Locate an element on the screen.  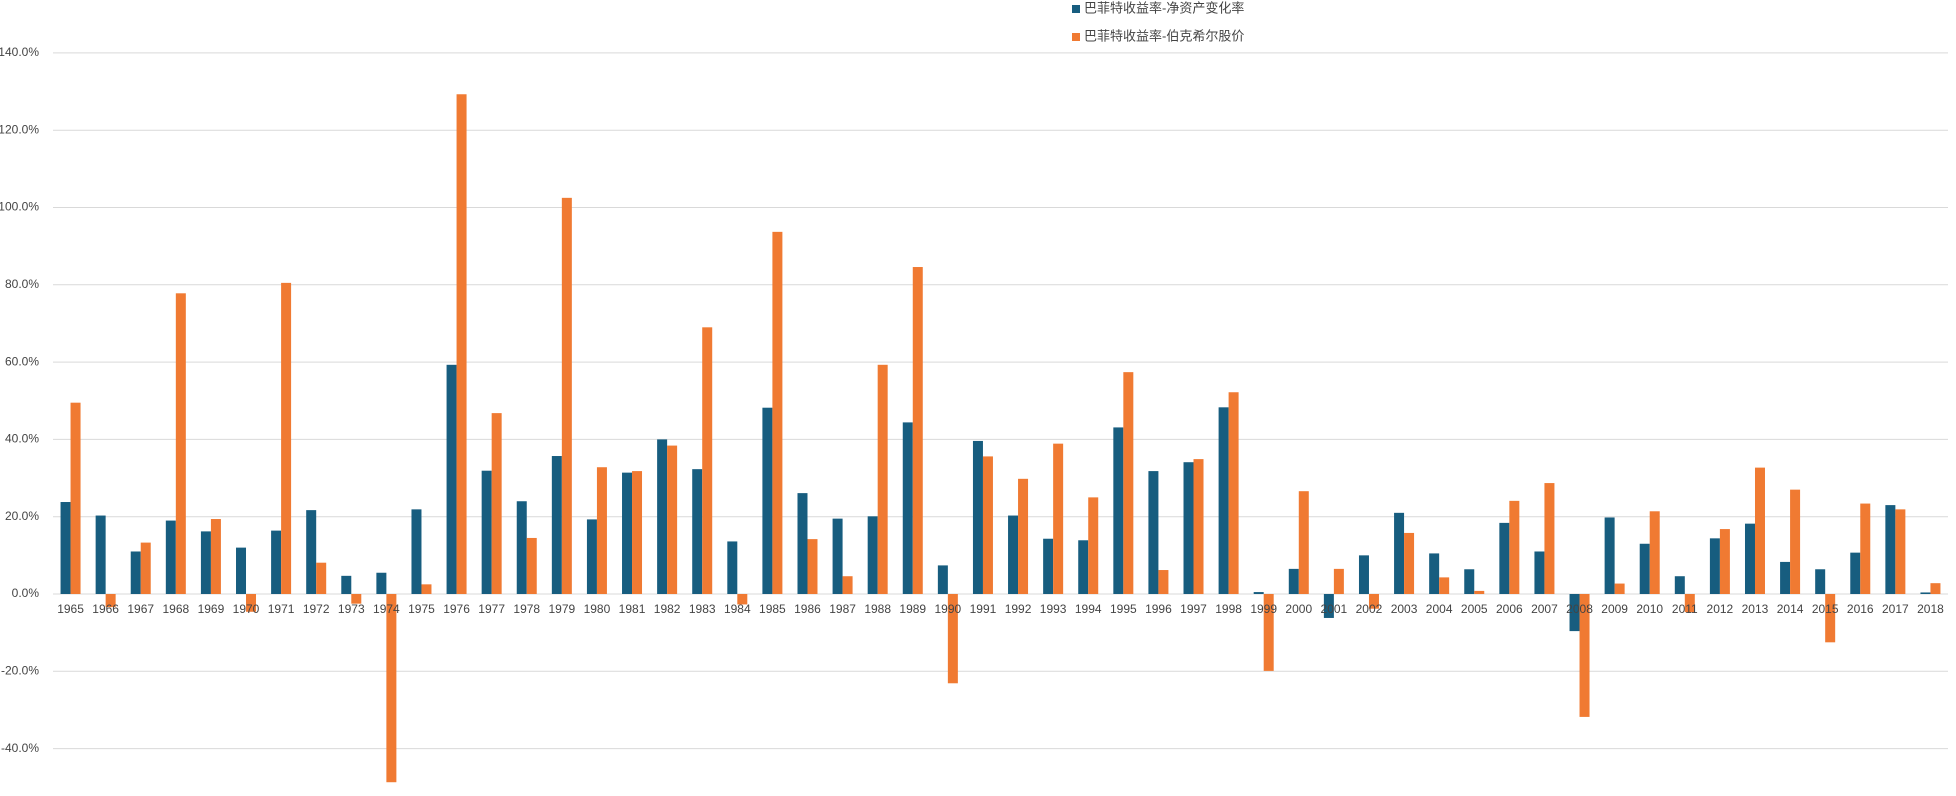
x-tick-label: 2001 is located at coordinates (1334, 609).